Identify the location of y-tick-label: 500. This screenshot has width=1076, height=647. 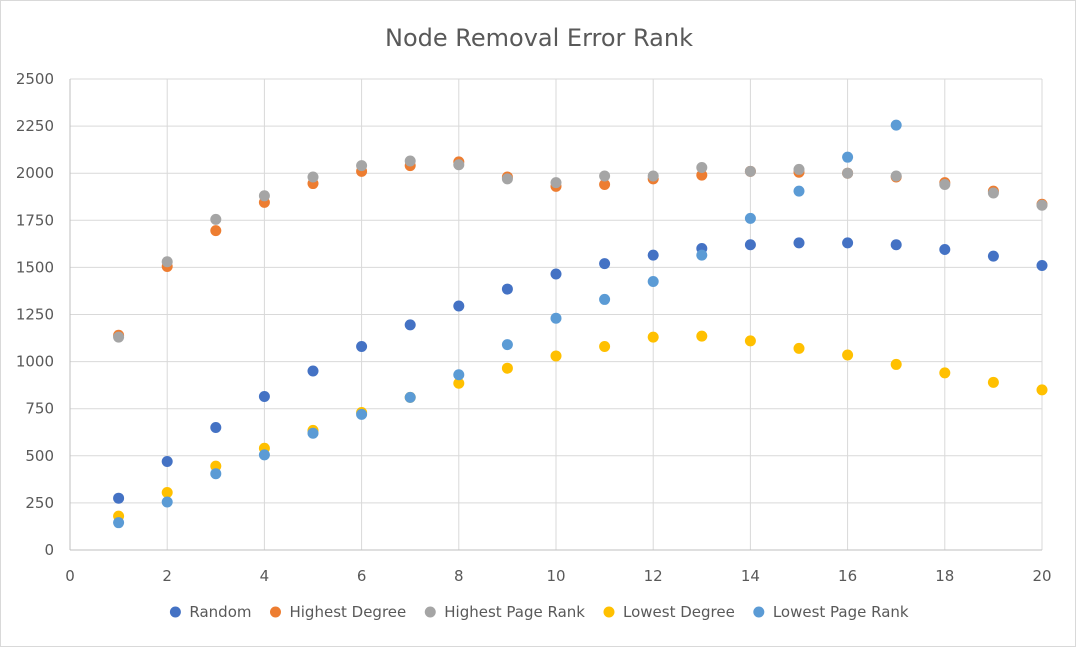
(39, 456).